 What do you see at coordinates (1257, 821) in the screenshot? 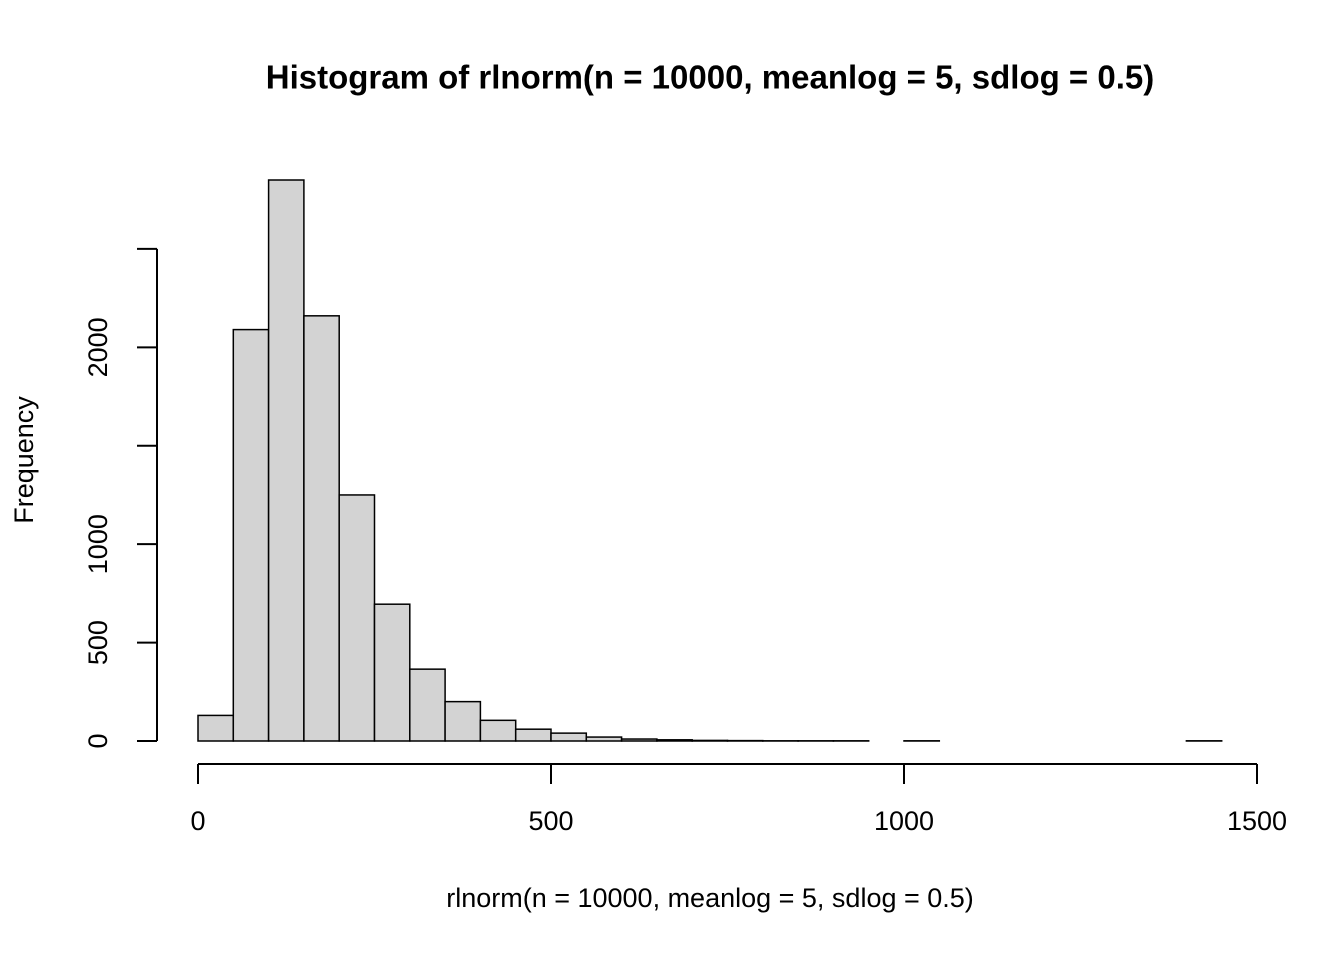
I see `x-tick-label: 1500` at bounding box center [1257, 821].